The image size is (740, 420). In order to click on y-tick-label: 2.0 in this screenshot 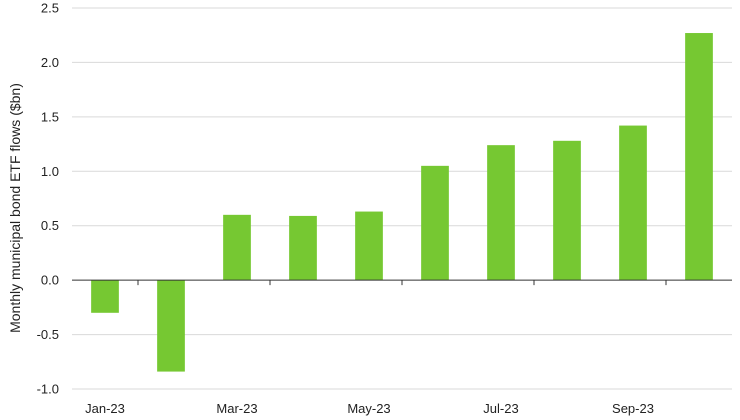, I will do `click(50, 62)`.